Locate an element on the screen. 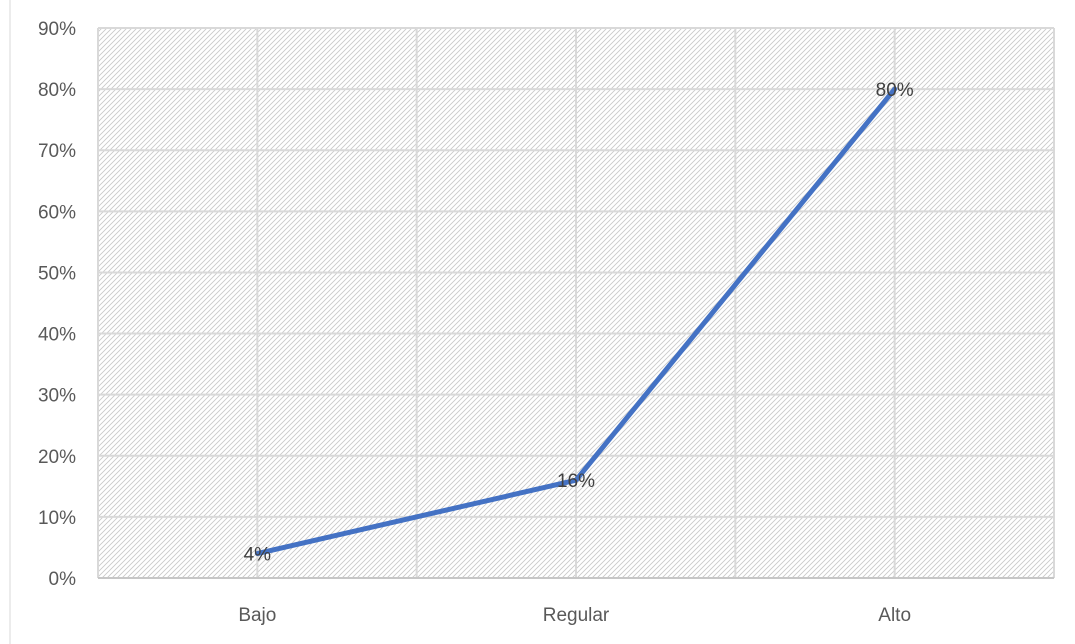 Image resolution: width=1075 pixels, height=644 pixels. x-tick-label: Alto is located at coordinates (894, 615).